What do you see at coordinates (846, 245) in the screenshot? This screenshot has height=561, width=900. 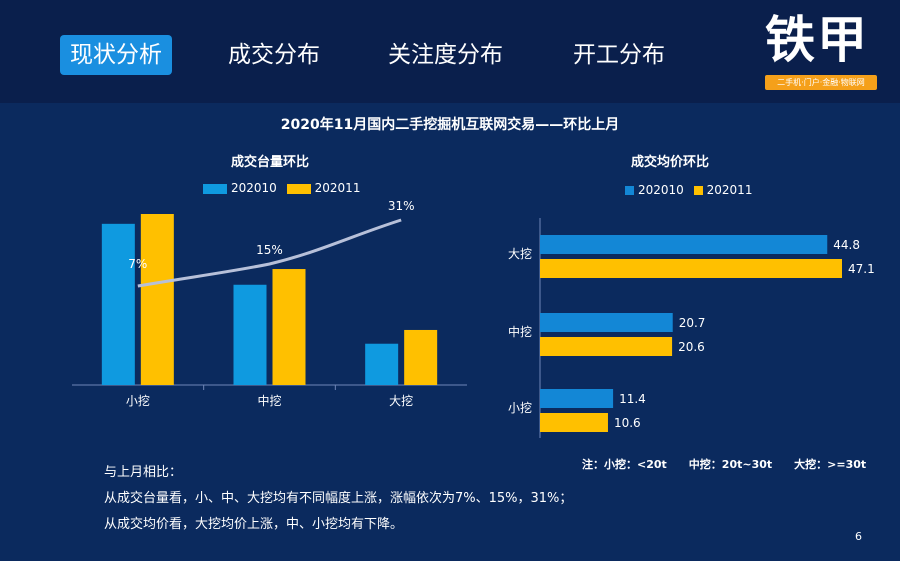 I see `hbar-value-label: 44.8` at bounding box center [846, 245].